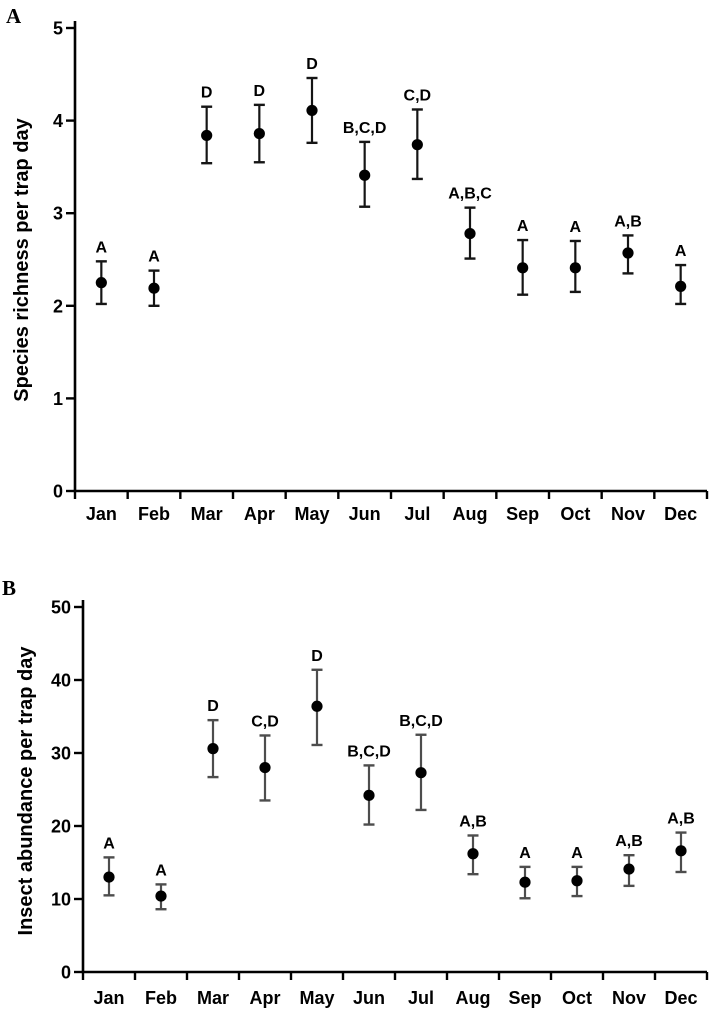 The image size is (709, 1012). Describe the element at coordinates (470, 194) in the screenshot. I see `significance-group-label: A,B,C` at that location.